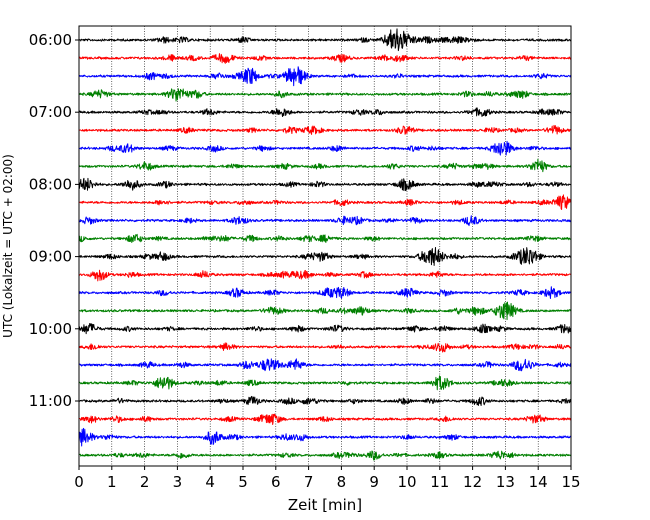 This screenshot has height=520, width=650. Describe the element at coordinates (439, 482) in the screenshot. I see `x-tick-label: 11` at that location.